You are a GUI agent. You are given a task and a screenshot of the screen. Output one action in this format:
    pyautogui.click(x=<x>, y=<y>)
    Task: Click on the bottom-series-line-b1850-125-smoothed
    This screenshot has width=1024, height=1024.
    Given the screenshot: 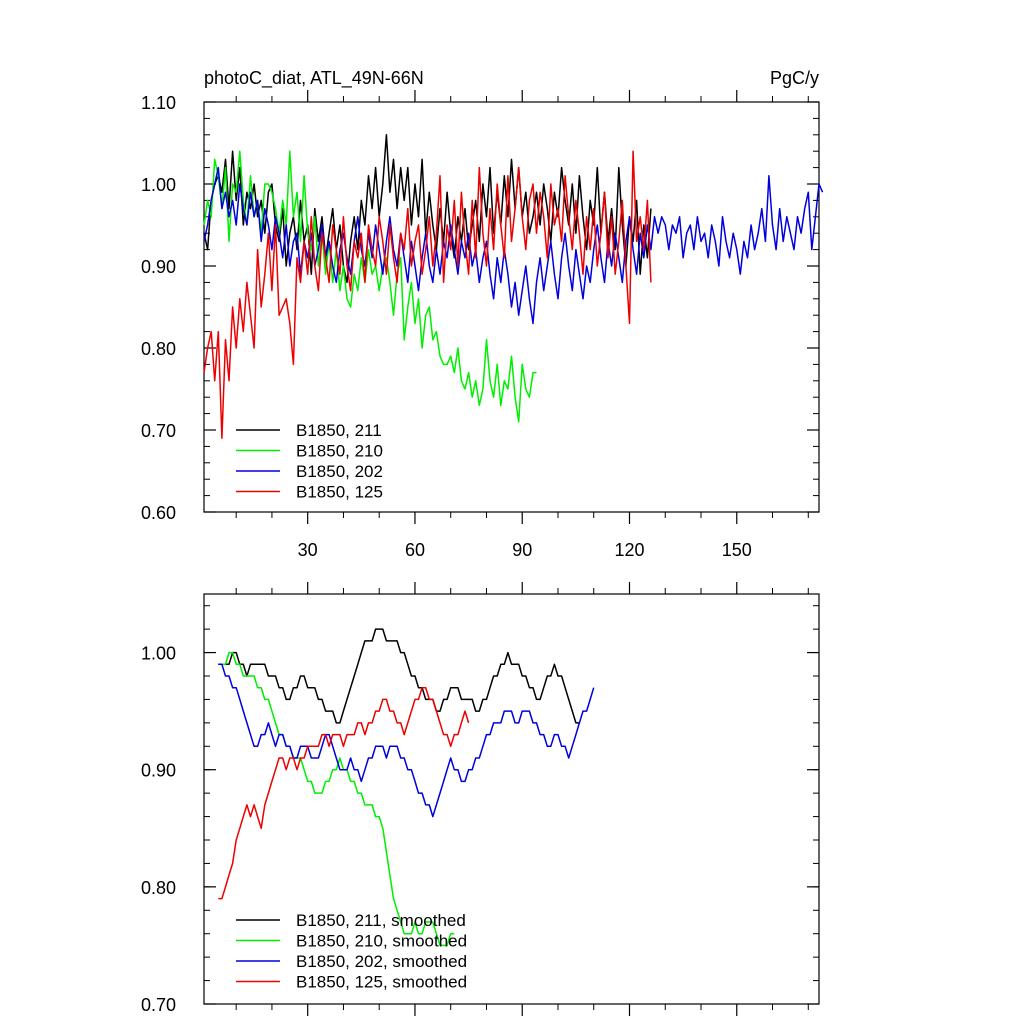 What is the action you would take?
    pyautogui.click(x=344, y=793)
    